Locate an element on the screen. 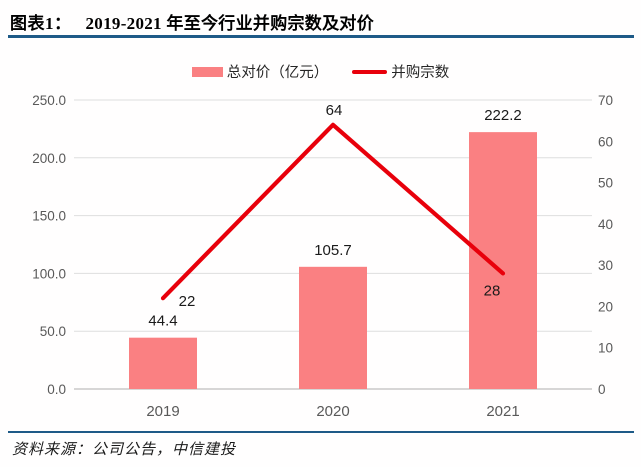  legend-label-deal-count: 并购宗数 is located at coordinates (420, 73).